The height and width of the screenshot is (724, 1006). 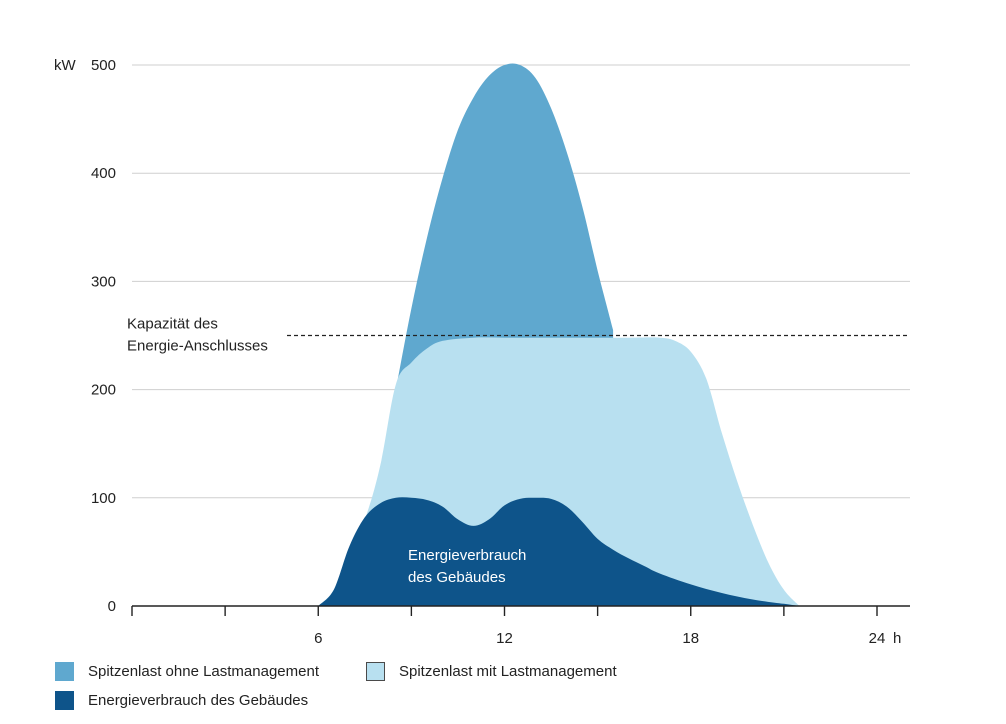 I want to click on y-tick-label-0: 0, so click(x=112, y=606).